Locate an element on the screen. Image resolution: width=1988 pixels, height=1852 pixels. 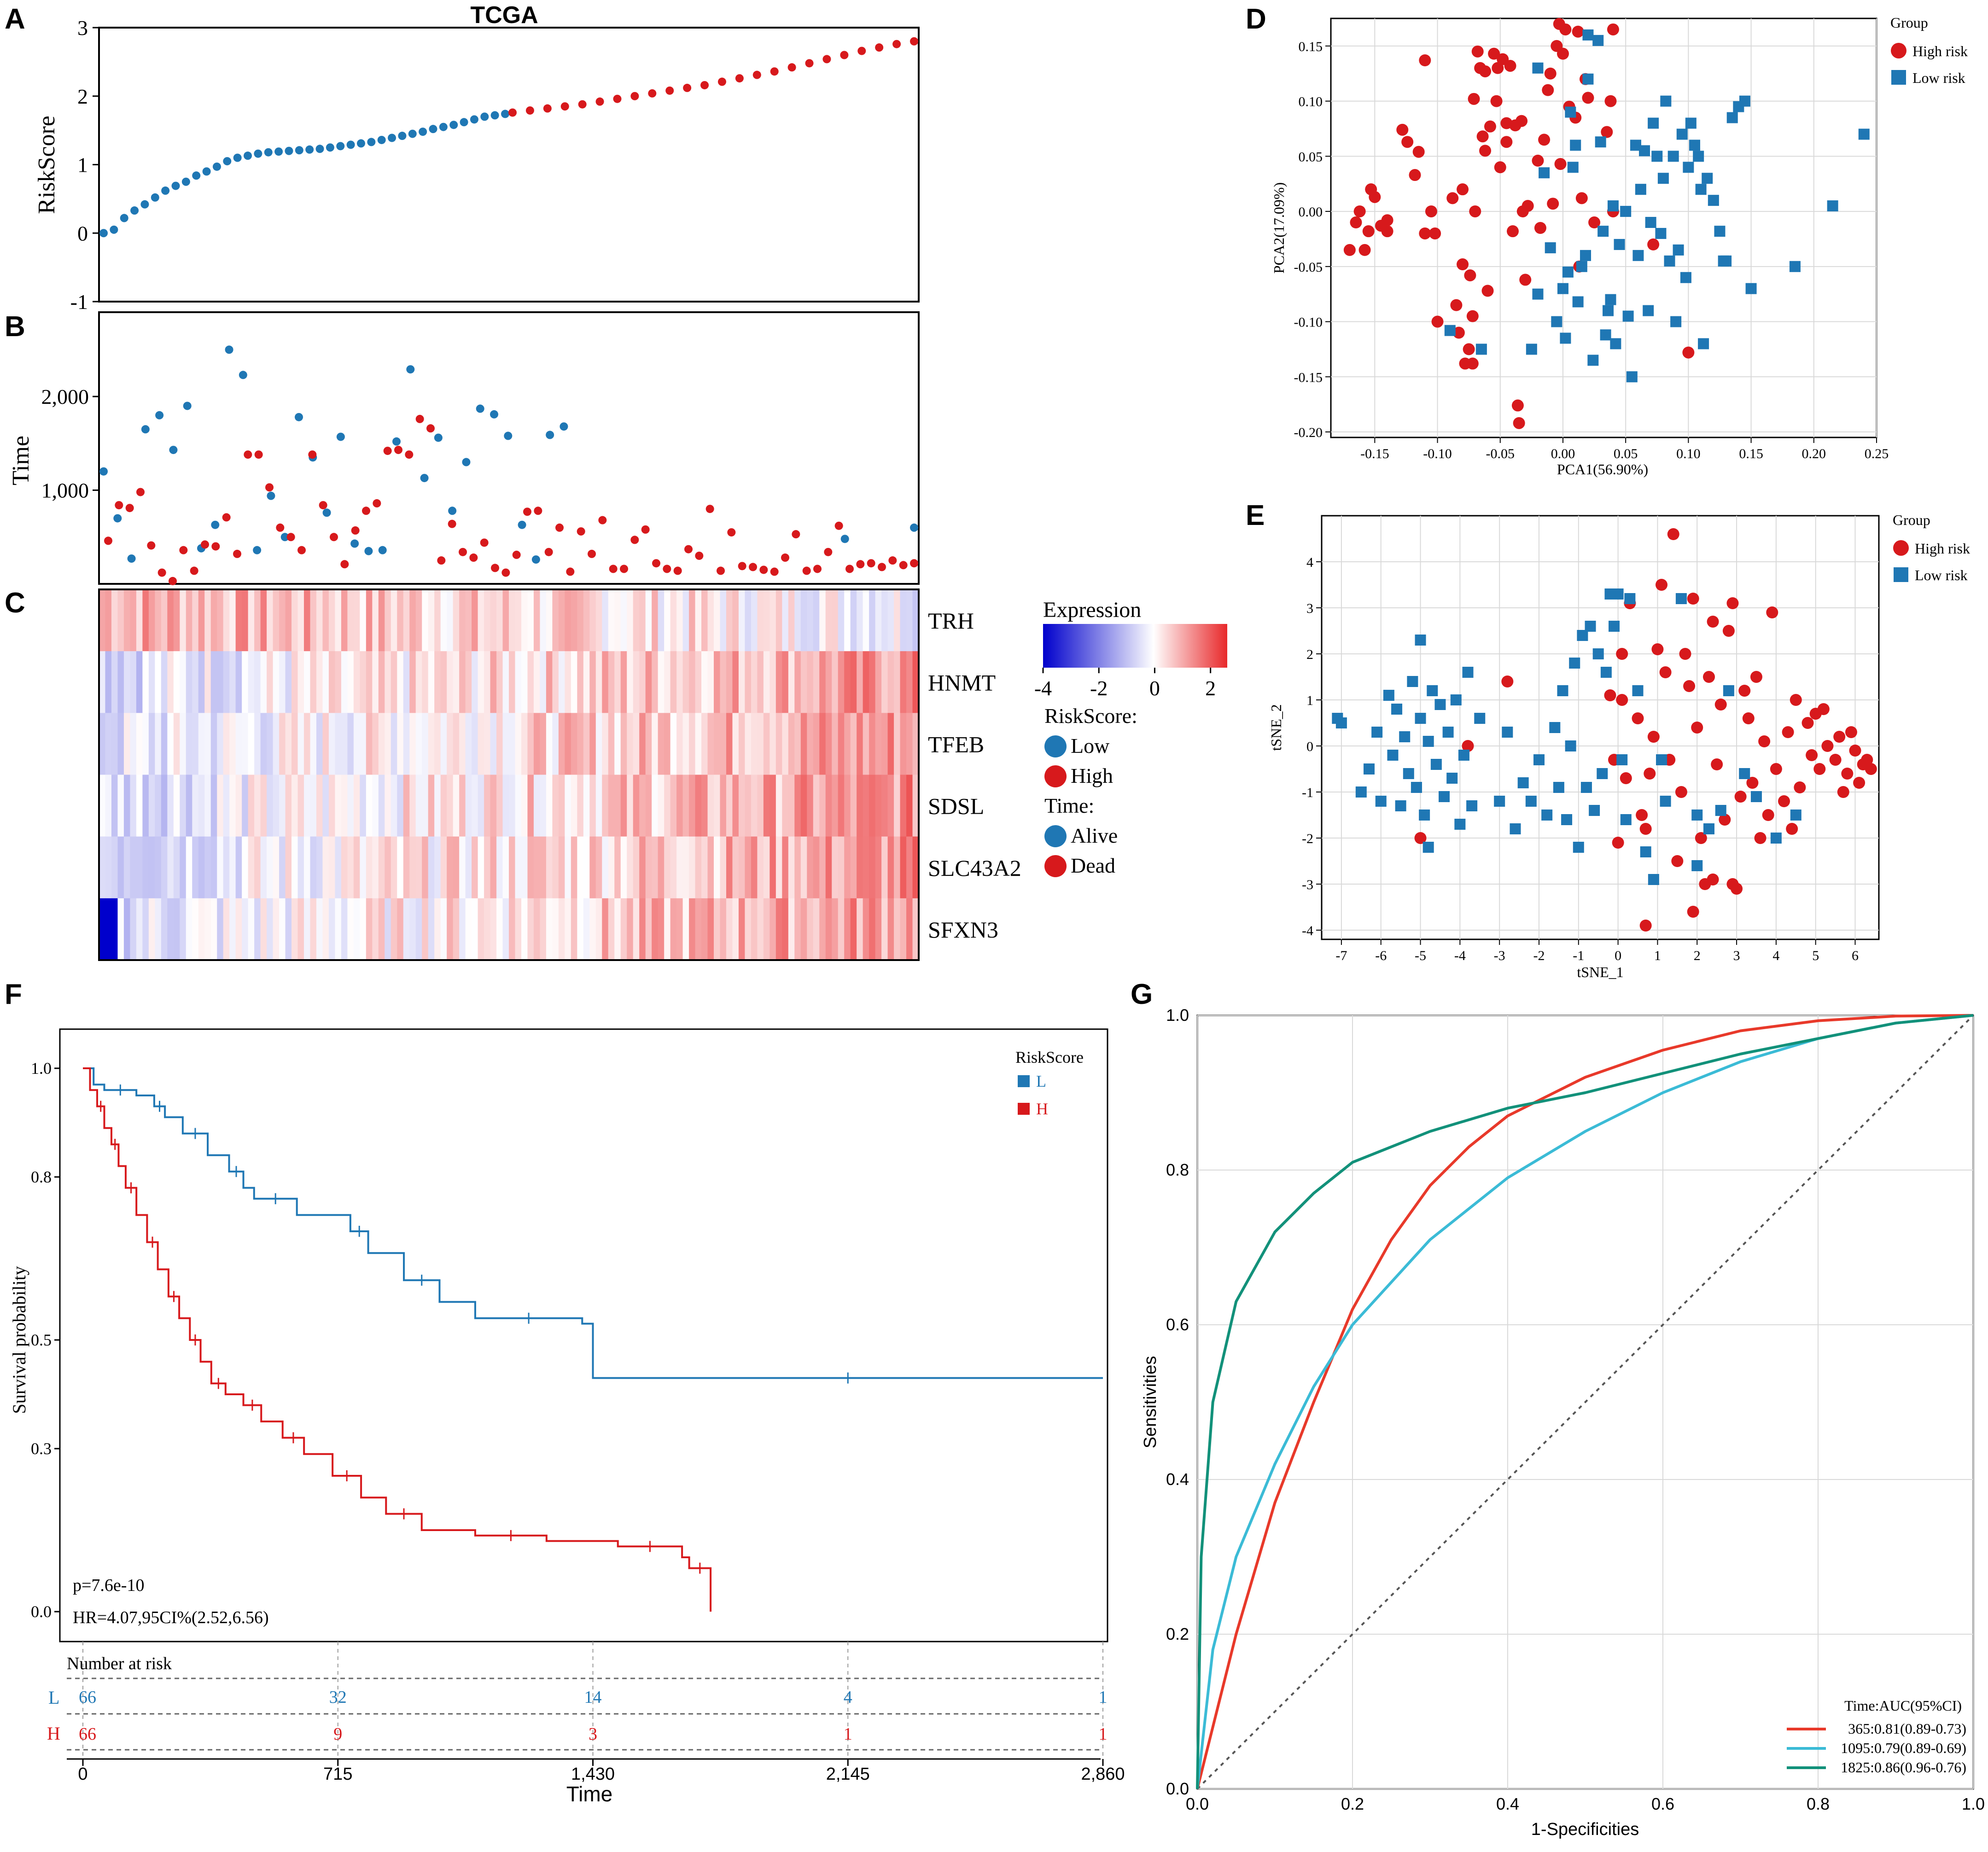
colorbar-tick-label: -2 is located at coordinates (1099, 688).